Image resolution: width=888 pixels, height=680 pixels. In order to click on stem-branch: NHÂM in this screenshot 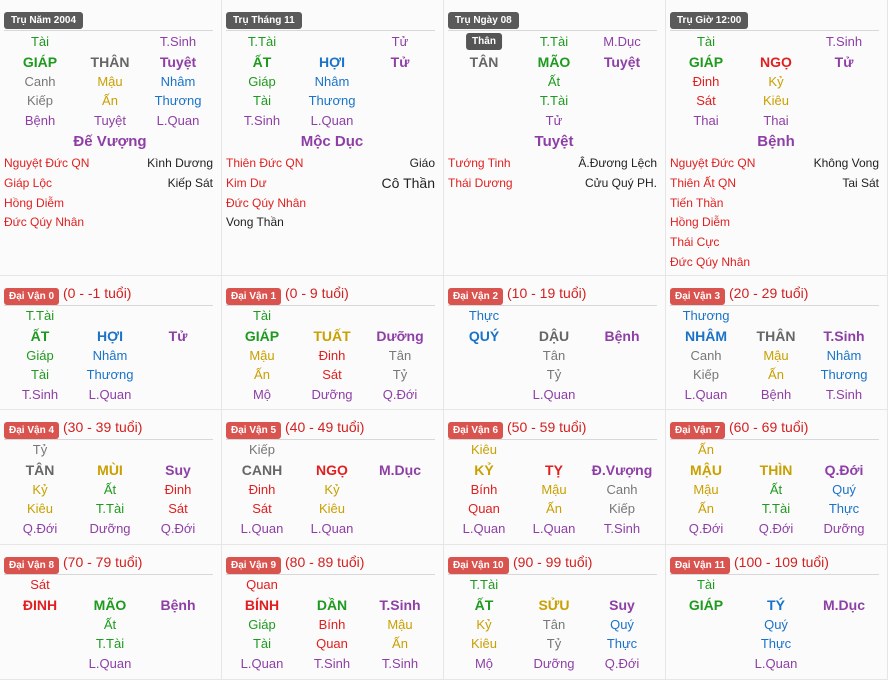, I will do `click(706, 335)`.